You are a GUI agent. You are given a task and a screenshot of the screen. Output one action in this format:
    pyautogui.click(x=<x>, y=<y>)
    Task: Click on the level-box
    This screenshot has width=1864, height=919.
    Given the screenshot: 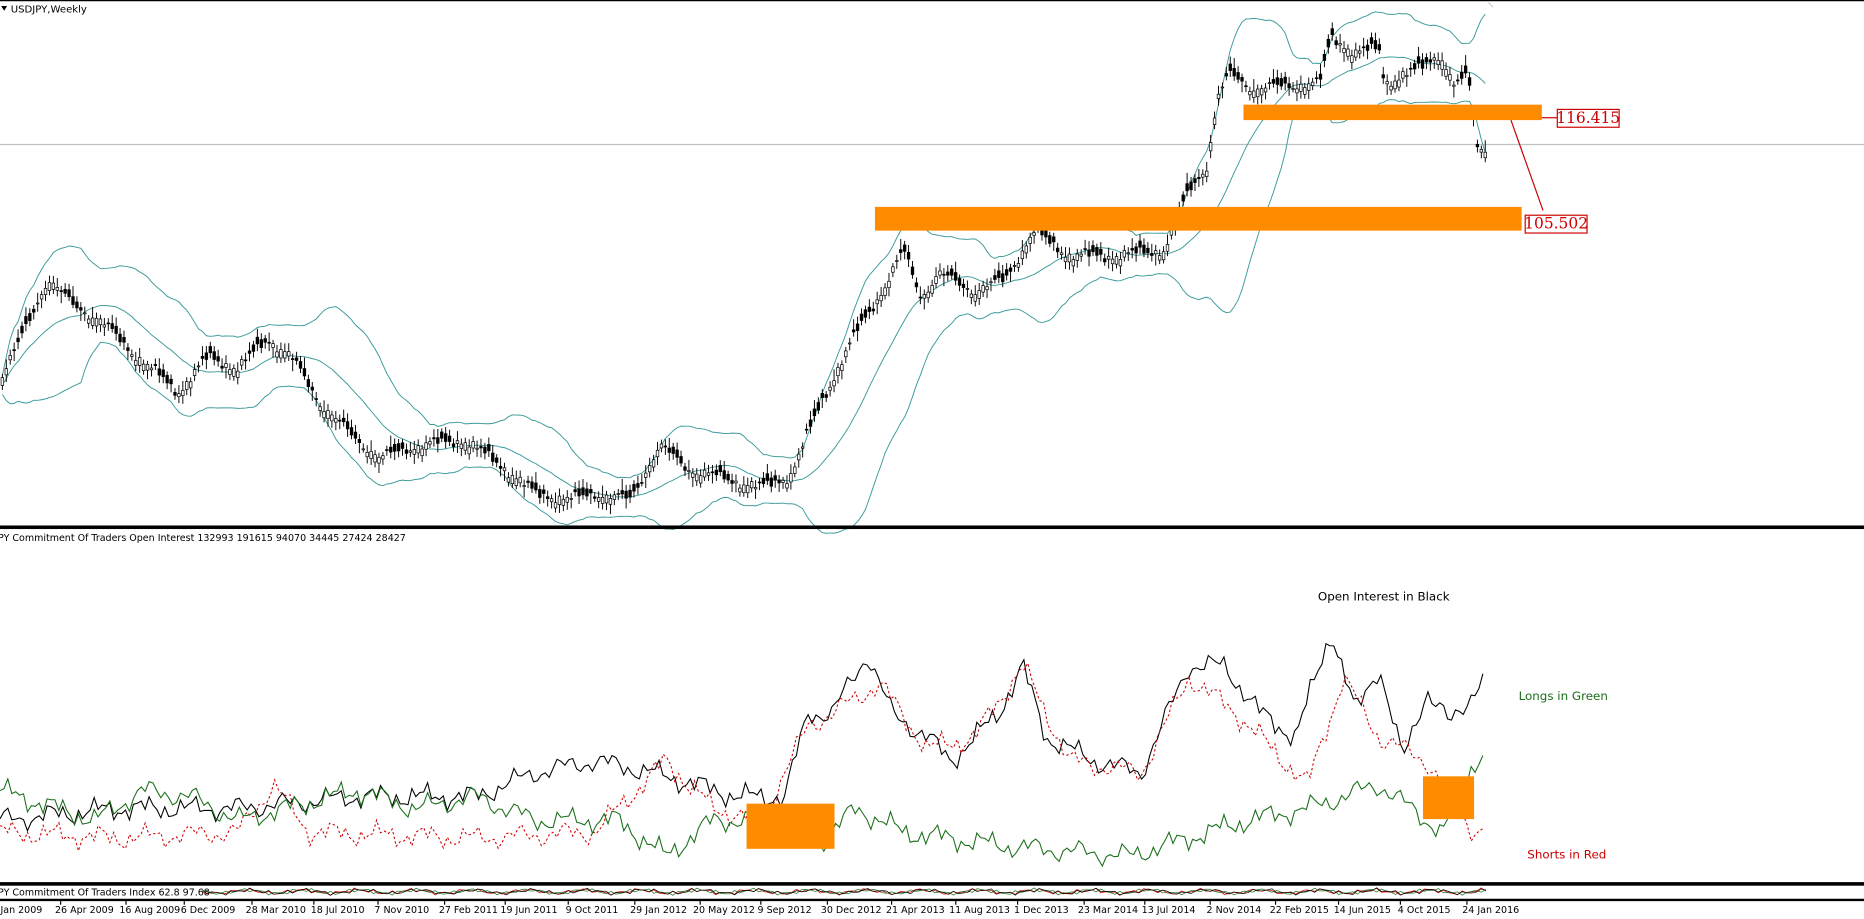 What is the action you would take?
    pyautogui.click(x=1588, y=118)
    